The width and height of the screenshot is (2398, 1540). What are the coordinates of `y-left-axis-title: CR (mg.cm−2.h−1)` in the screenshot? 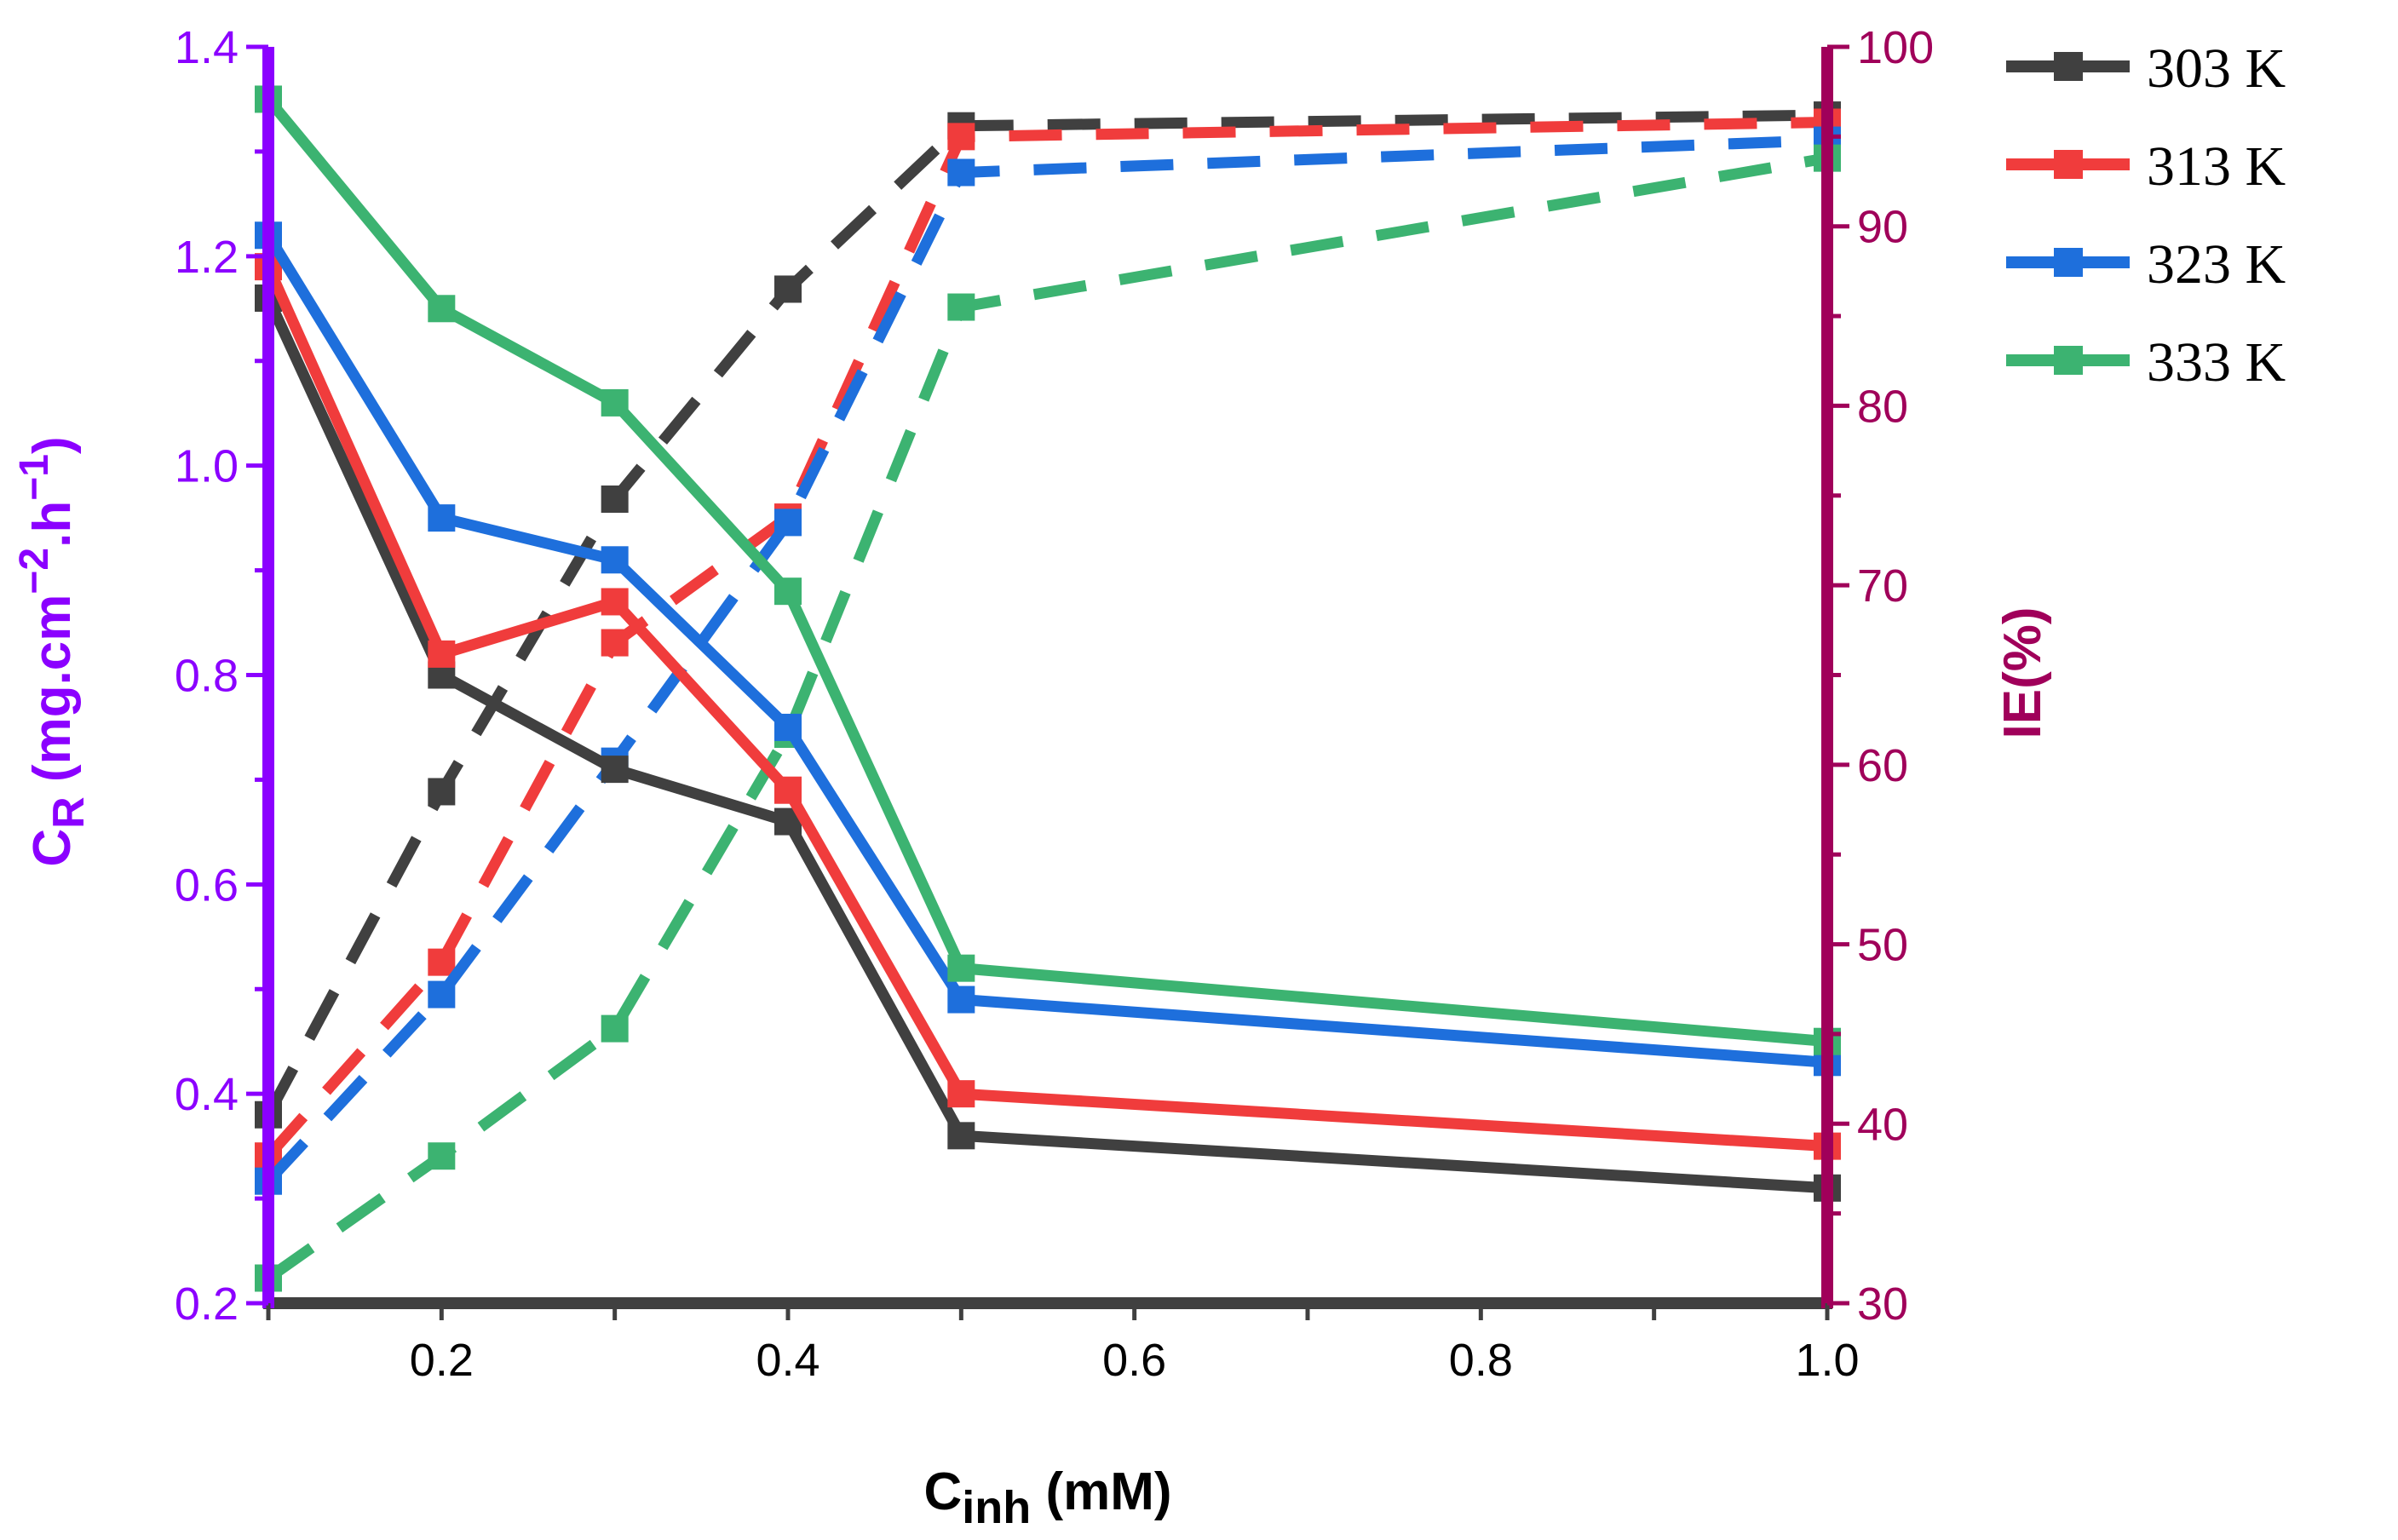 It's located at (53, 651).